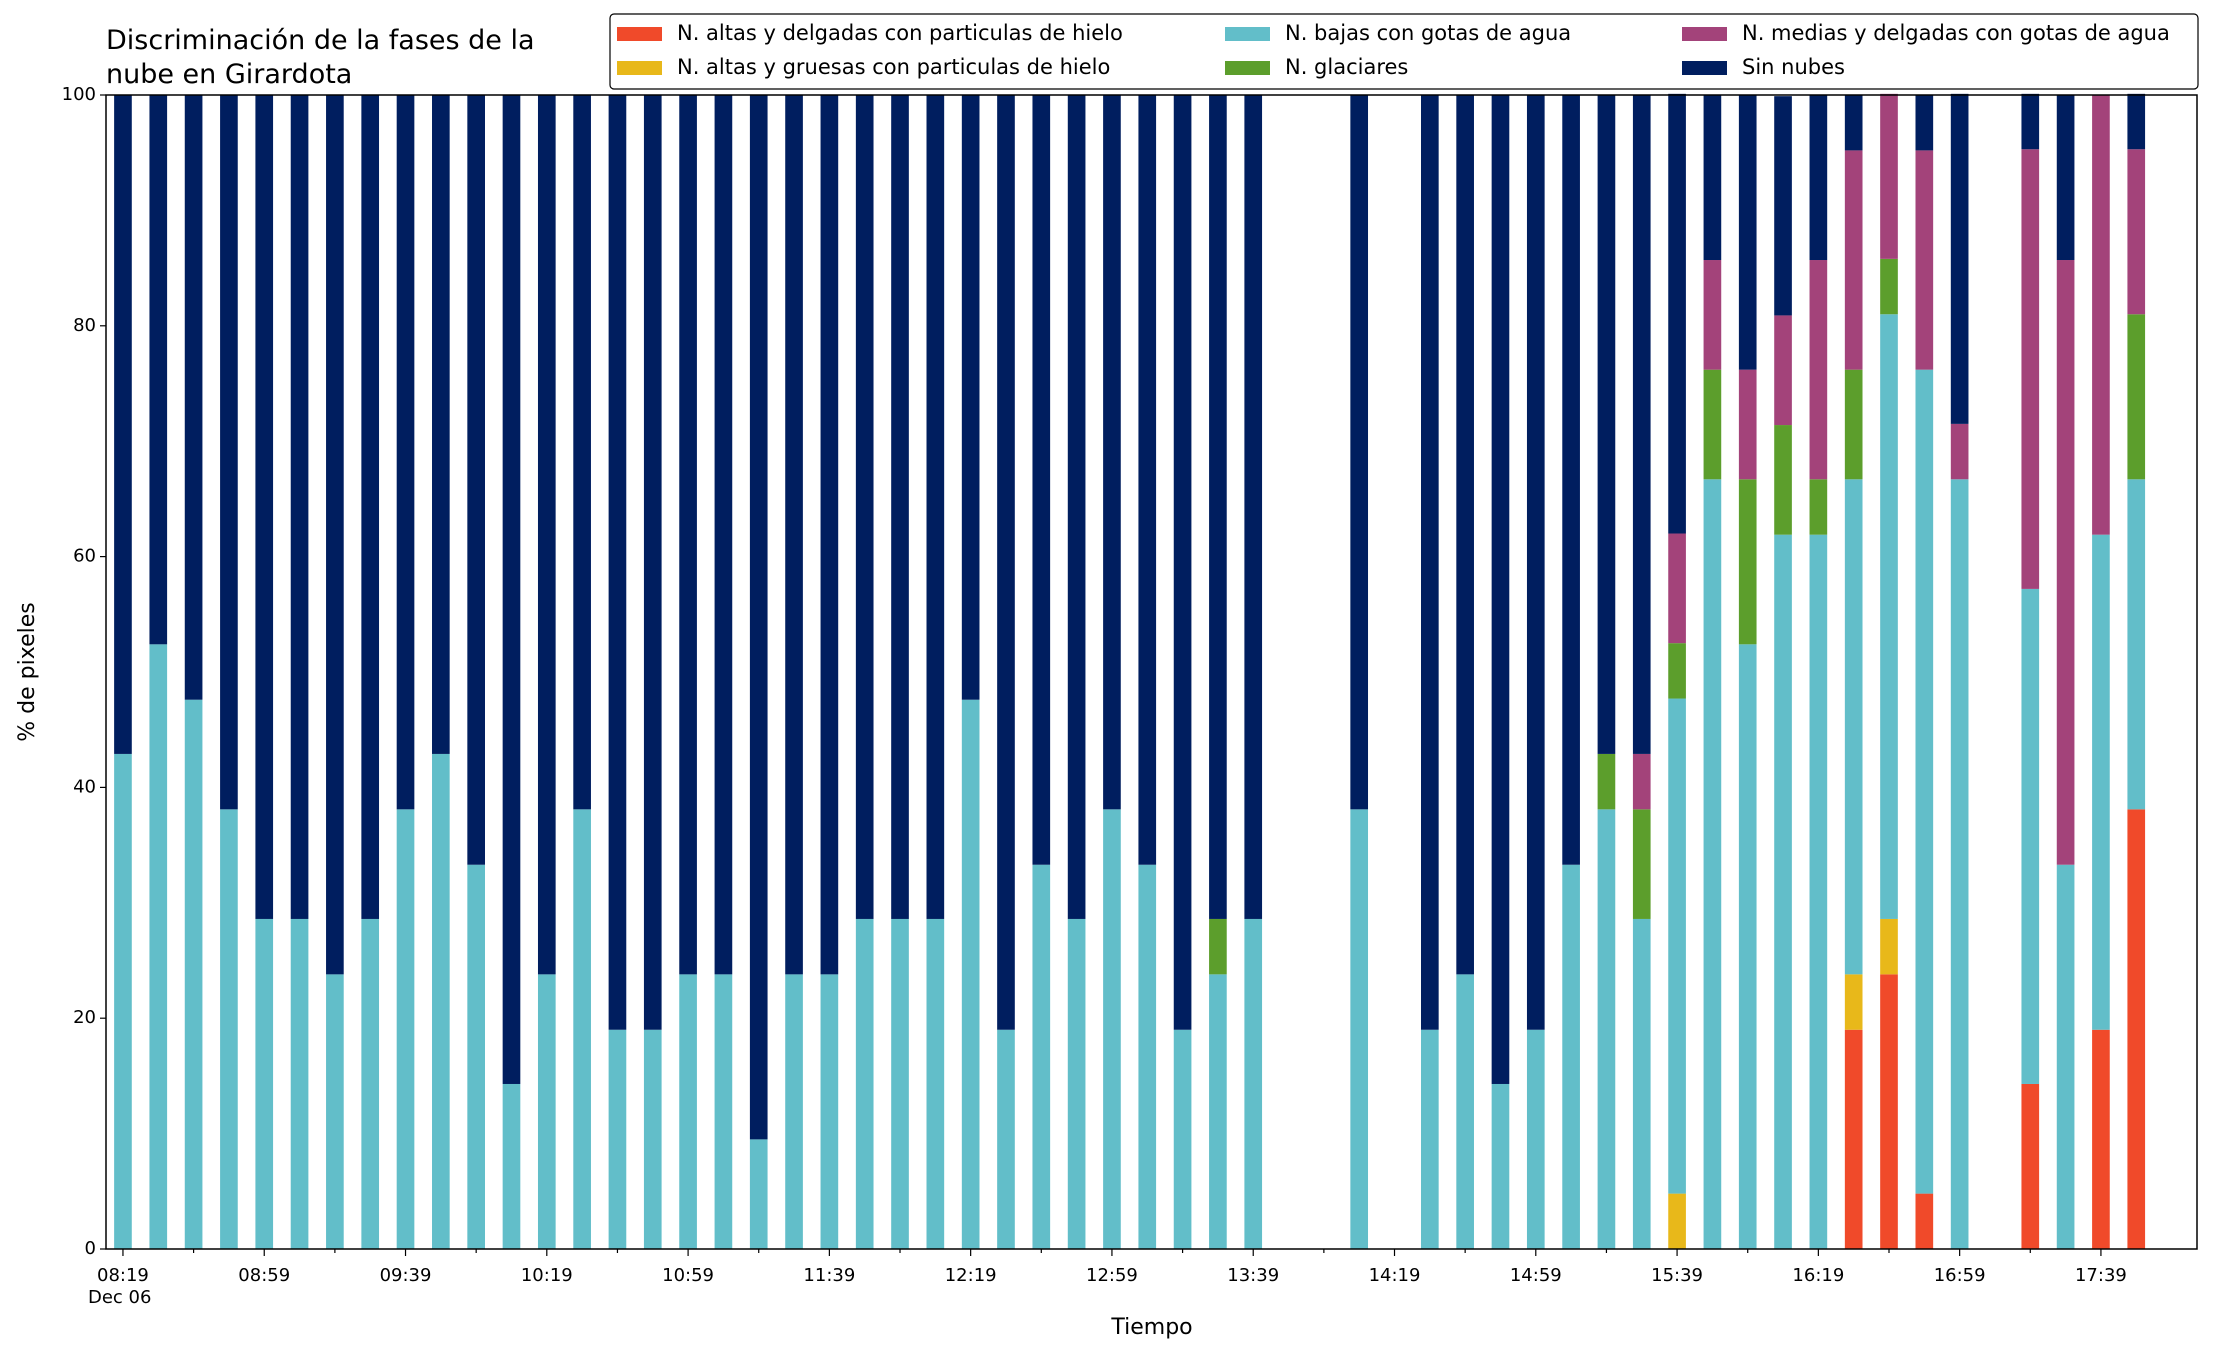  Describe the element at coordinates (1253, 1275) in the screenshot. I see `x-tick-label: 13:39` at that location.